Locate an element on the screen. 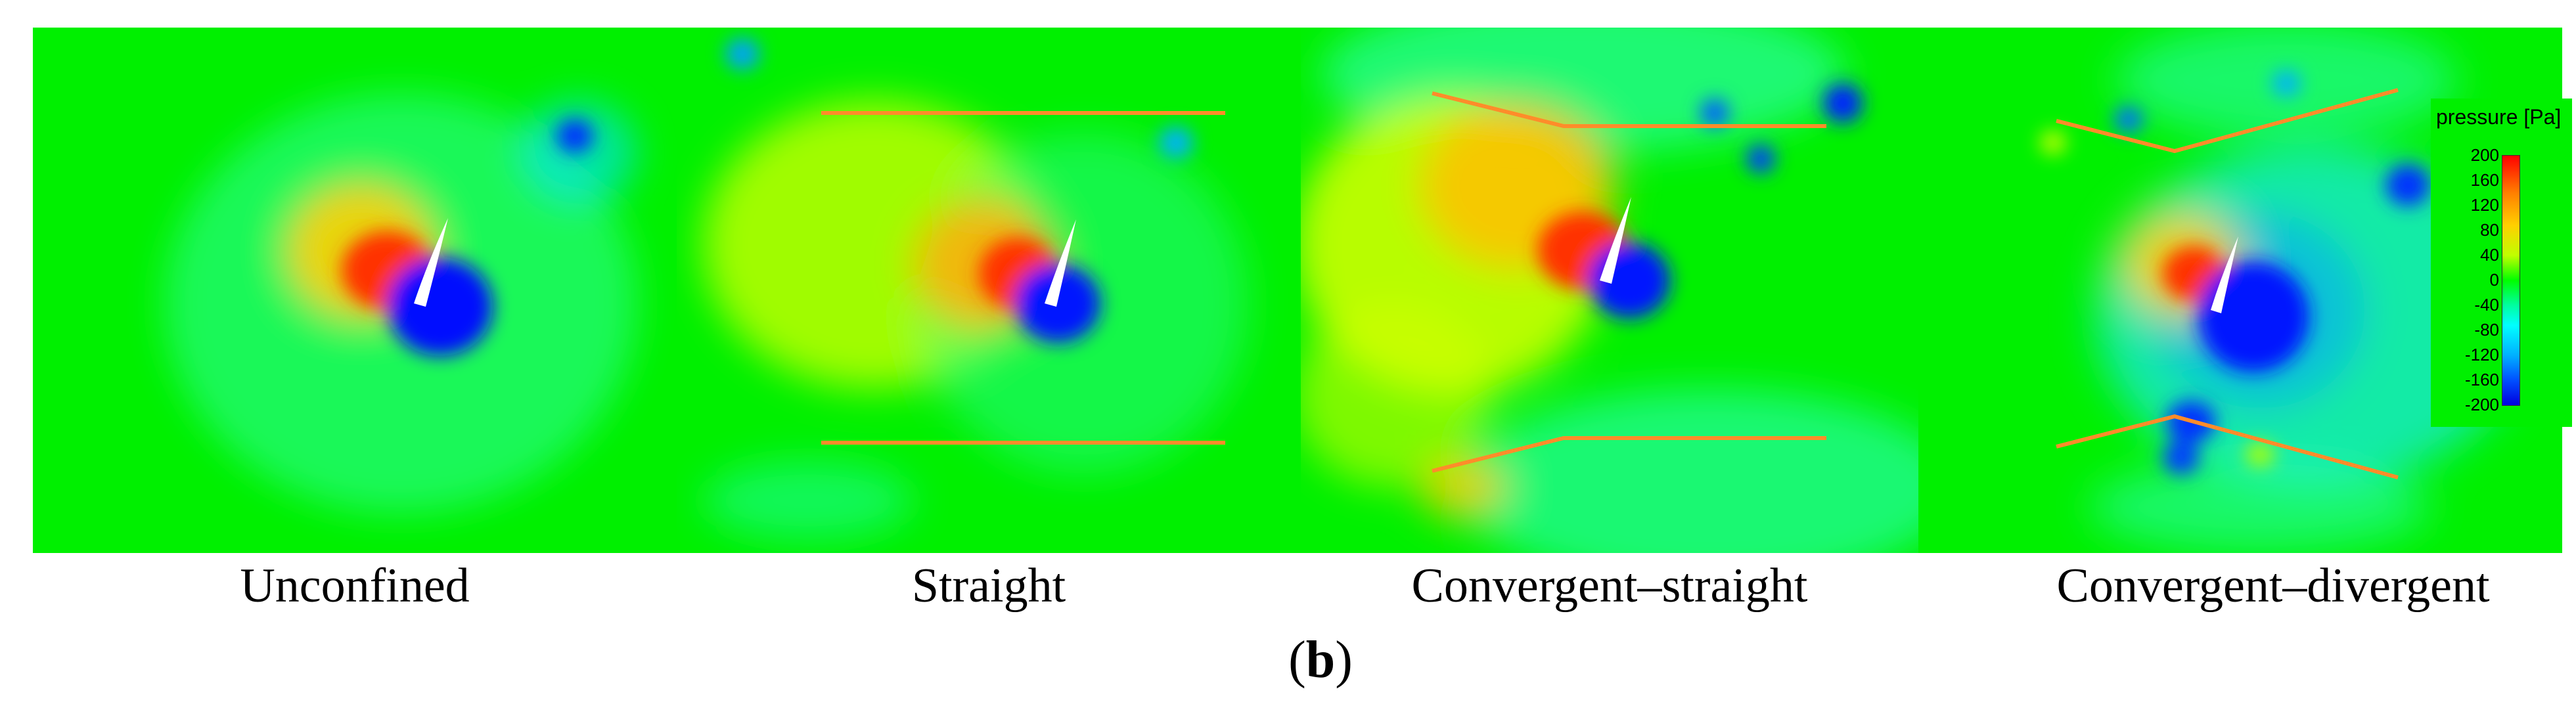 This screenshot has width=2576, height=708. legend-tick-label: -120 is located at coordinates (2481, 355).